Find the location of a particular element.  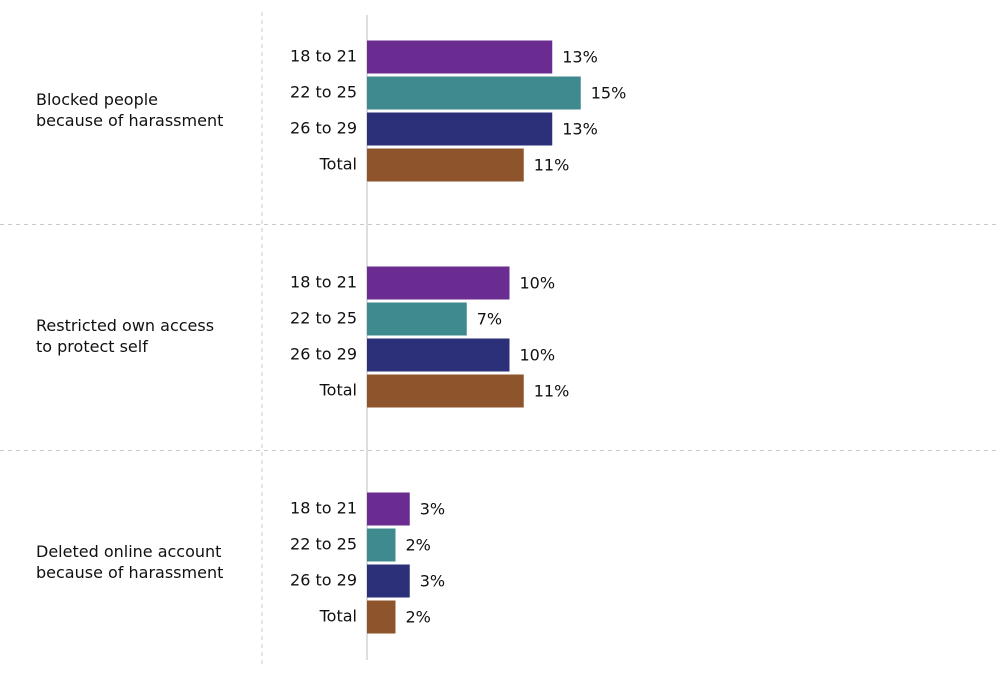

group-label: to protect self is located at coordinates (92, 346).